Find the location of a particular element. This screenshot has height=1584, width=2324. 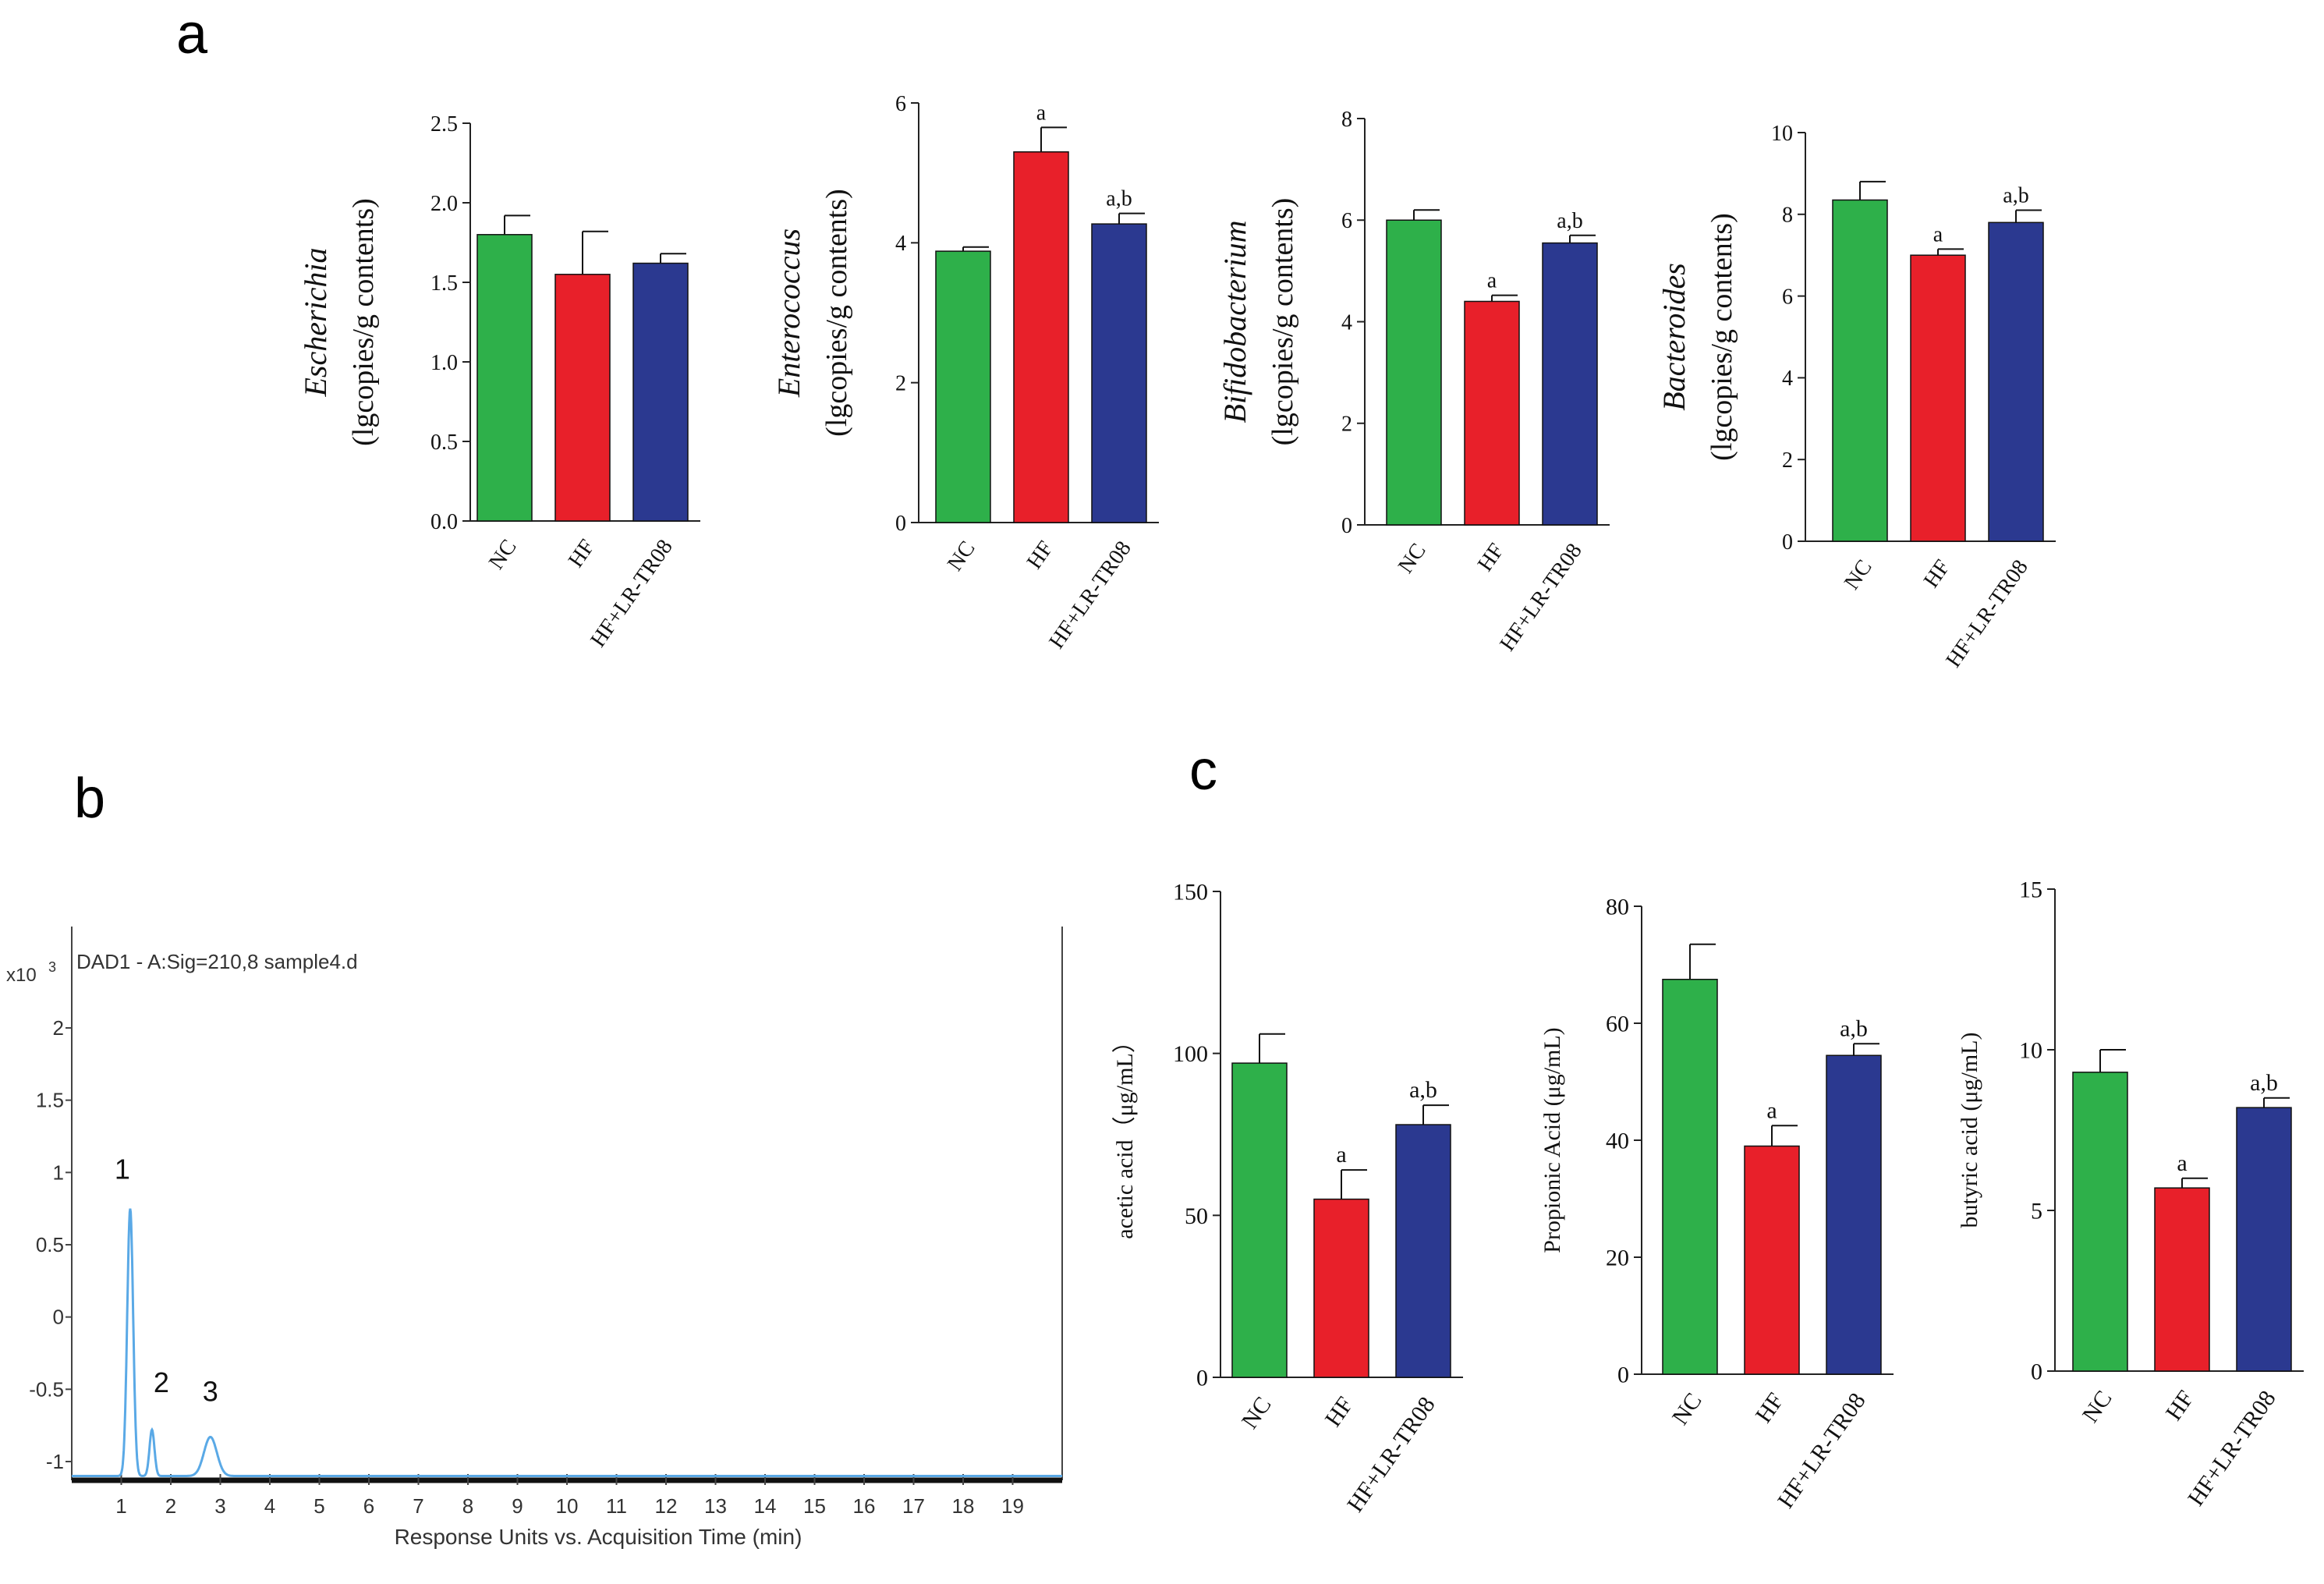

chromatogram-x-tick-label: 5 is located at coordinates (319, 1506).